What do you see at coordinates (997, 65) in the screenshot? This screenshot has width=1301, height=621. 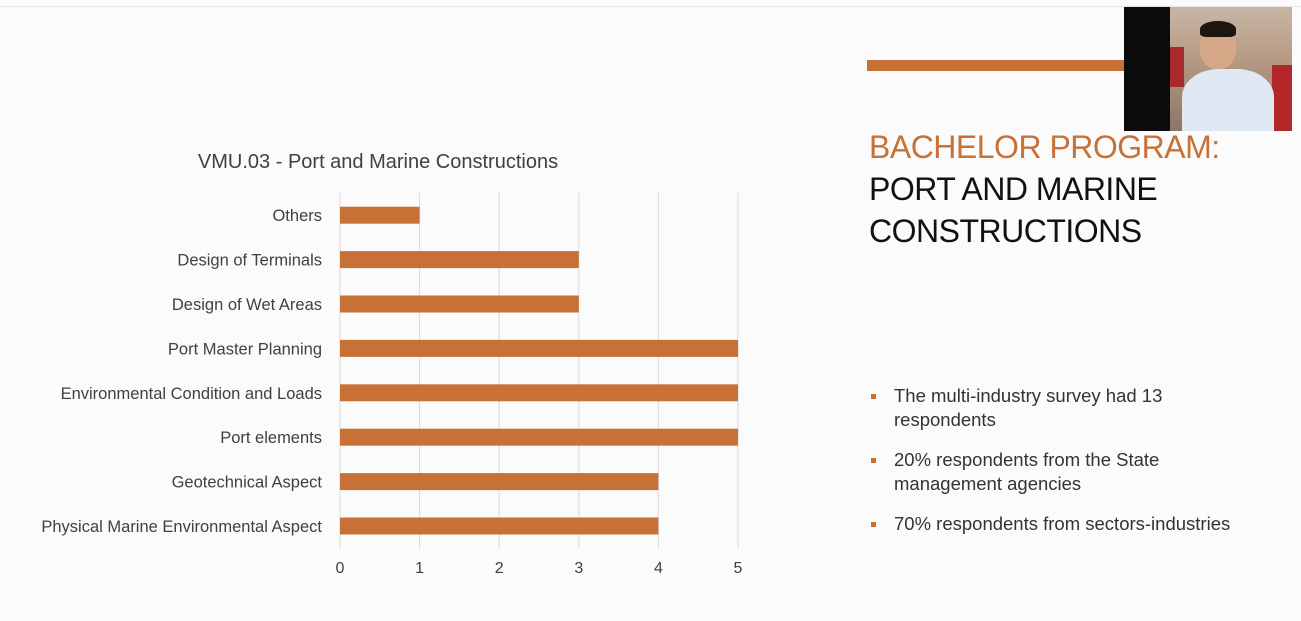 I see `accent-bar` at bounding box center [997, 65].